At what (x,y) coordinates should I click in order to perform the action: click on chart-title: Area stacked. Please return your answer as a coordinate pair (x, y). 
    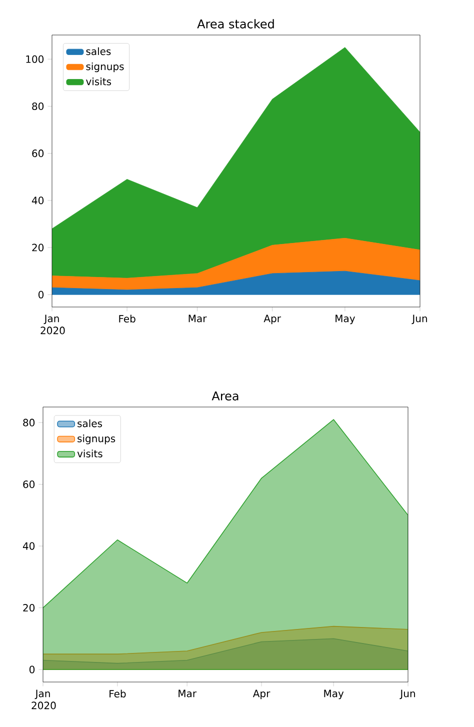
    Looking at the image, I should click on (235, 23).